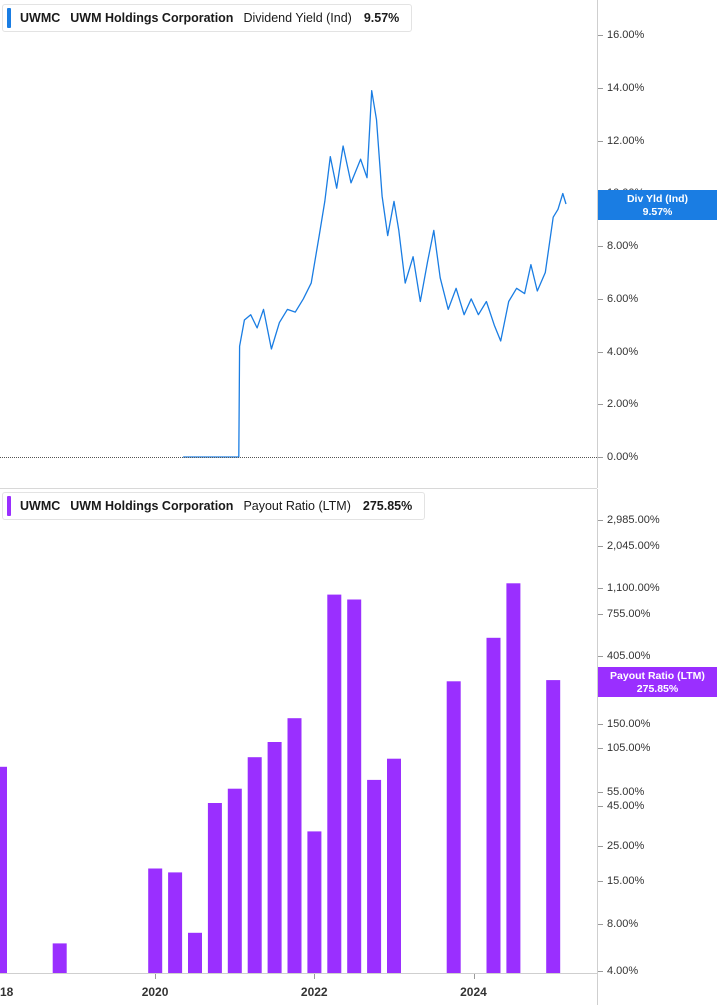  Describe the element at coordinates (633, 545) in the screenshot. I see `y-tick-label: 2,045.00%` at that location.